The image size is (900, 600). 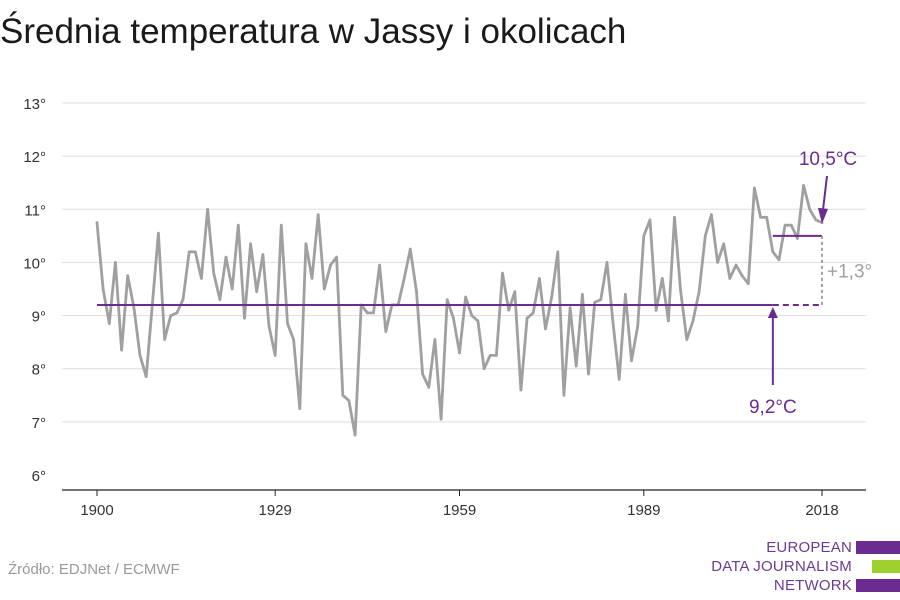 What do you see at coordinates (96, 510) in the screenshot?
I see `x-tick-label: 1900` at bounding box center [96, 510].